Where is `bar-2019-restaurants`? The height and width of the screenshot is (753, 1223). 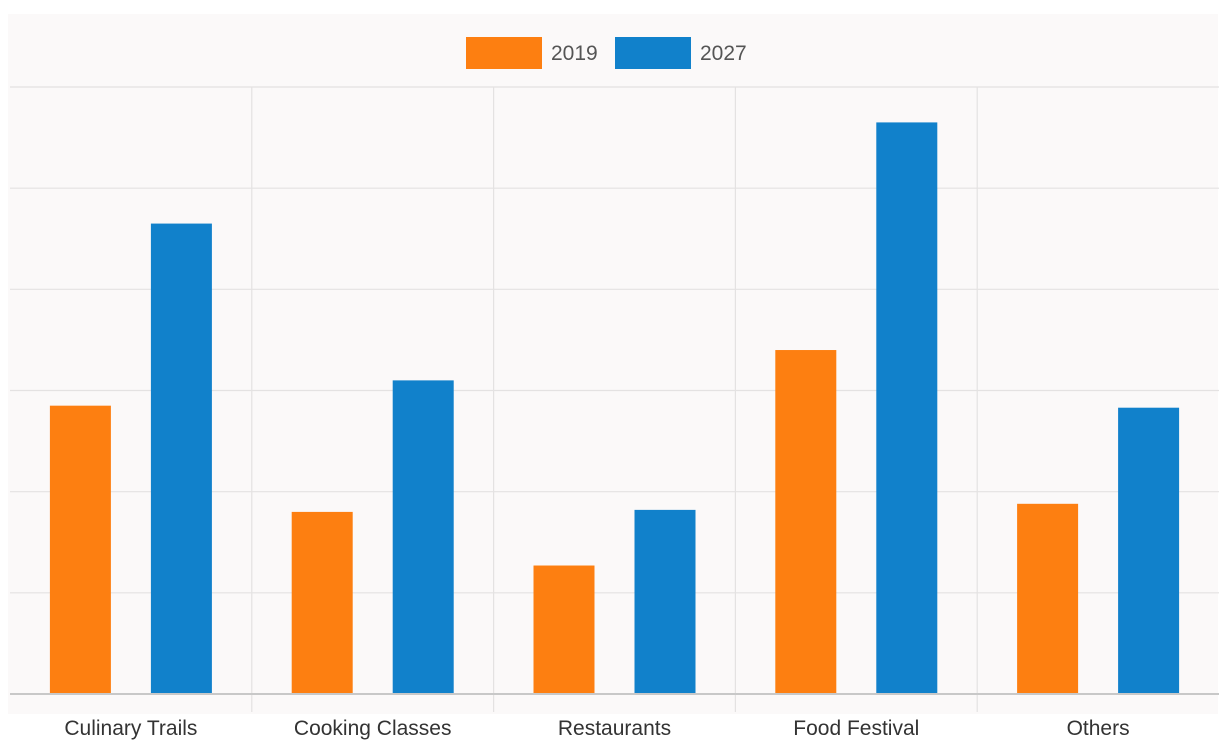
bar-2019-restaurants is located at coordinates (564, 629).